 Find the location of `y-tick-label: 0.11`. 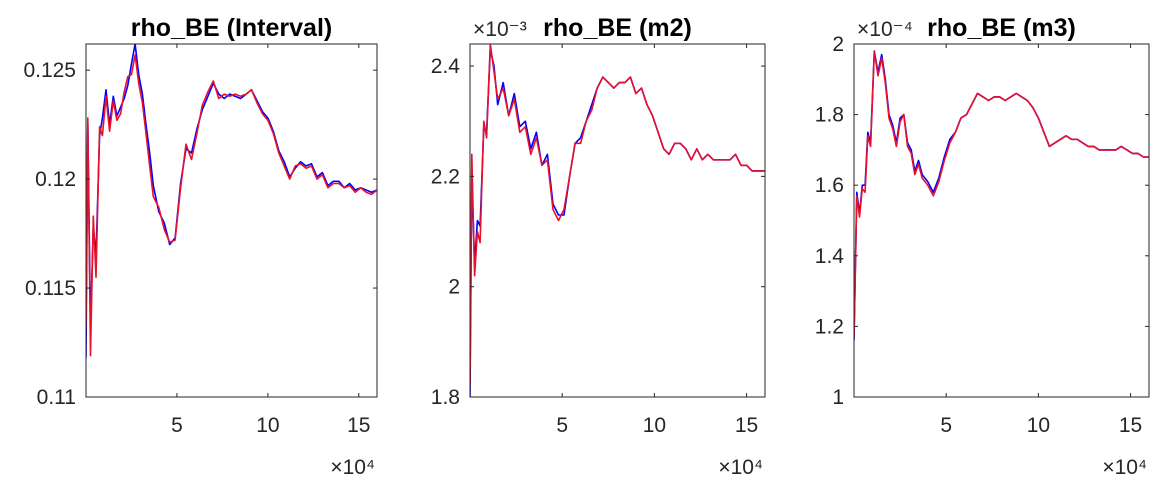

y-tick-label: 0.11 is located at coordinates (56, 397).